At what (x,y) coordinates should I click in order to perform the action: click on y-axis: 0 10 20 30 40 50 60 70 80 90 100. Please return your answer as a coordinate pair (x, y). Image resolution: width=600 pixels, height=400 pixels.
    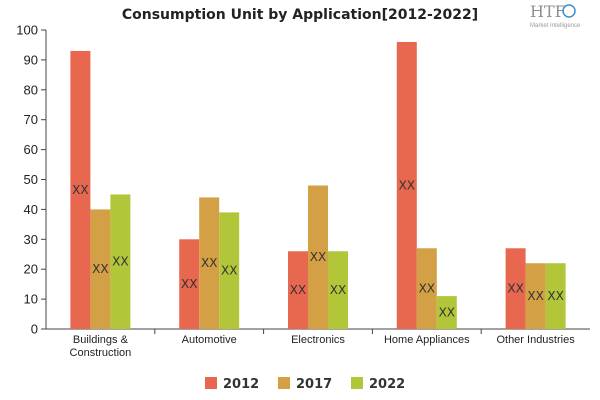
    Looking at the image, I should click on (31, 180).